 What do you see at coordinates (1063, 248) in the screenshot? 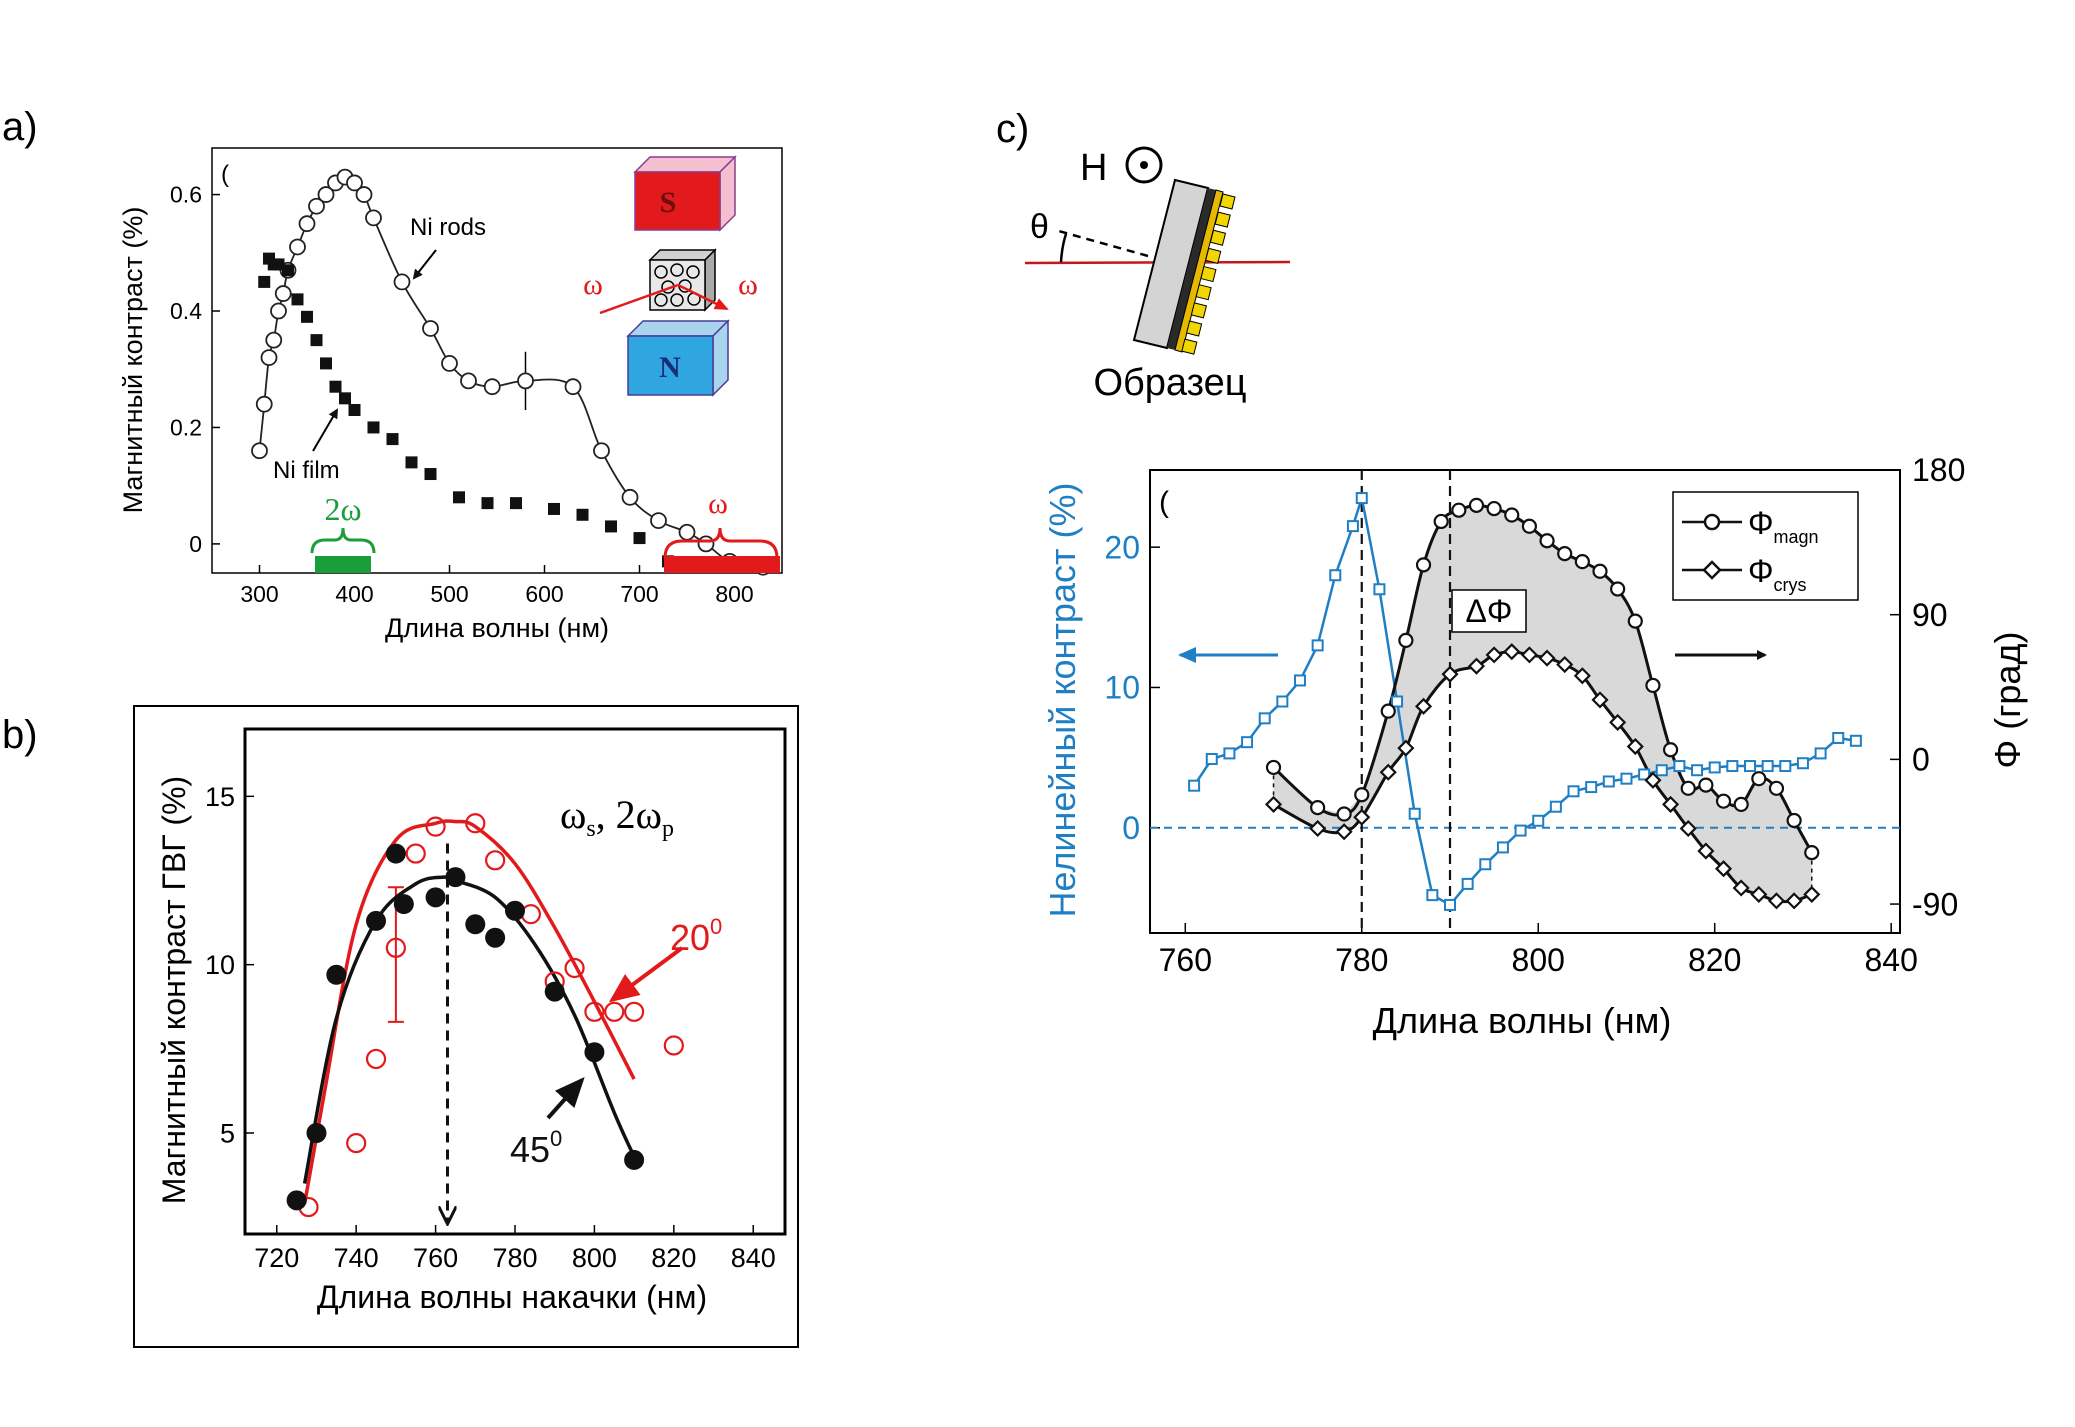
I see `angle-arc` at bounding box center [1063, 248].